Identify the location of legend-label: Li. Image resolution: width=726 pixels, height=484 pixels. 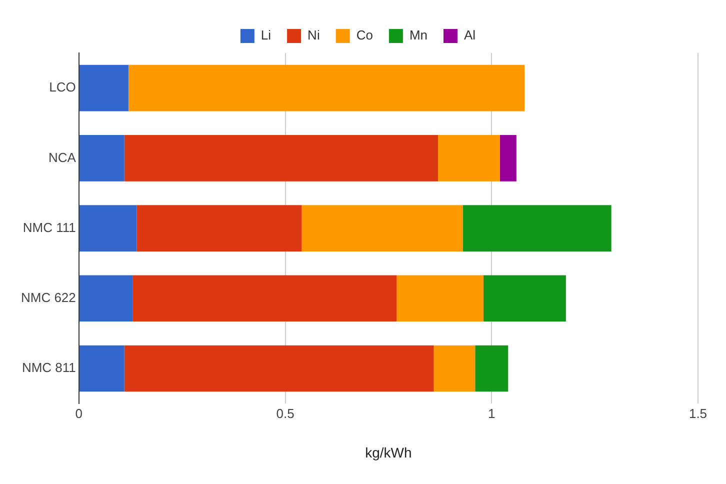
(266, 35).